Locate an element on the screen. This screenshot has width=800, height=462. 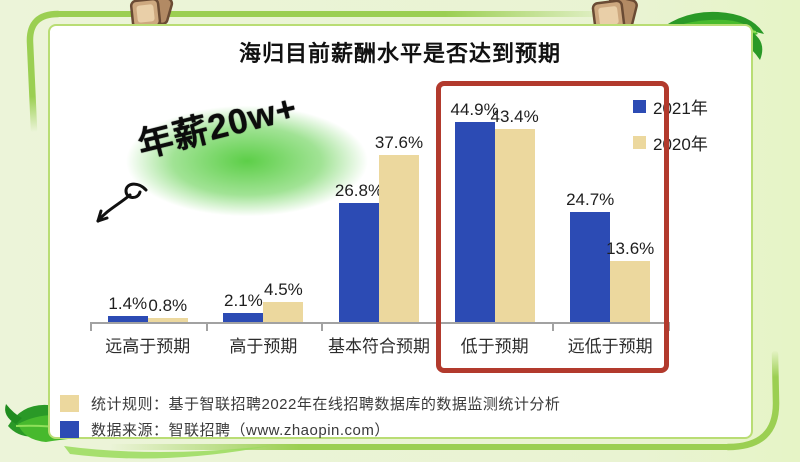
bar-2020年-低于预期 is located at coordinates (514, 225).